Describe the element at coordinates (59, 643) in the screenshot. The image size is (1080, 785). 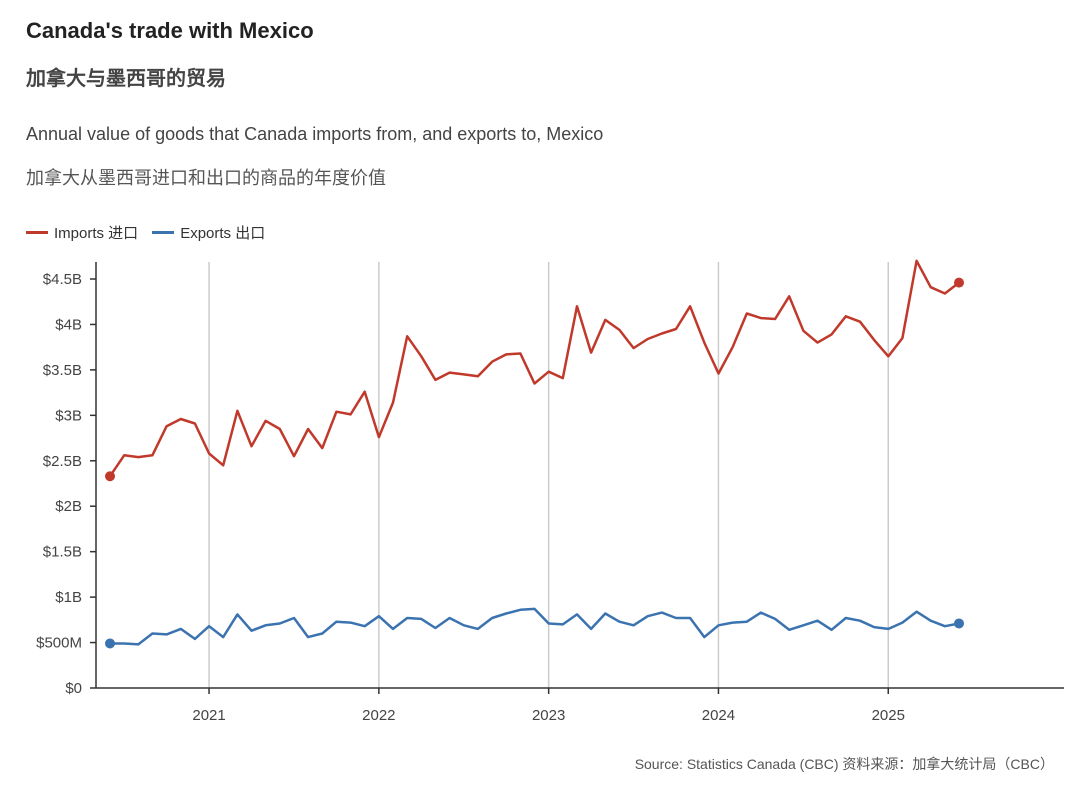
I see `y-tick-label: $500M` at that location.